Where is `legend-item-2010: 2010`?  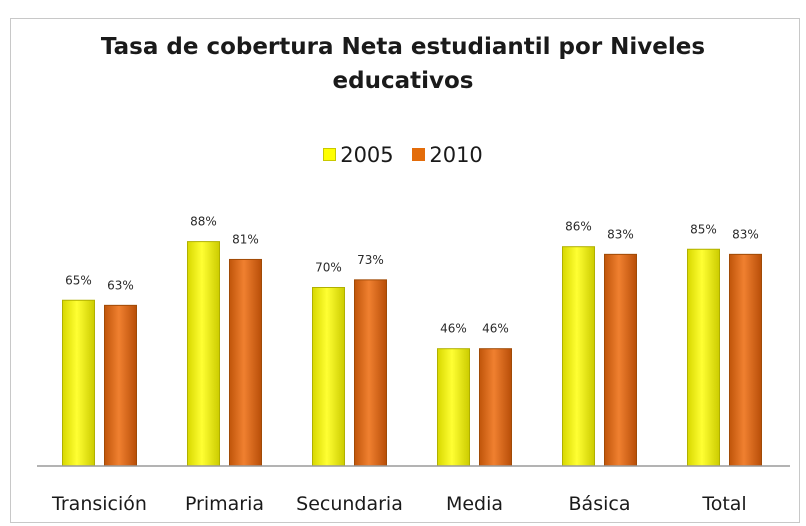 legend-item-2010: 2010 is located at coordinates (447, 155).